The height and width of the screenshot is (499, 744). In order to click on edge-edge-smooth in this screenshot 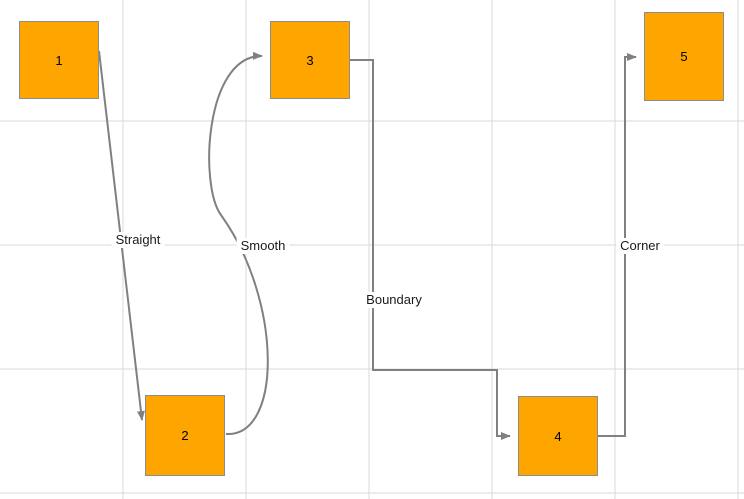, I will do `click(238, 243)`.